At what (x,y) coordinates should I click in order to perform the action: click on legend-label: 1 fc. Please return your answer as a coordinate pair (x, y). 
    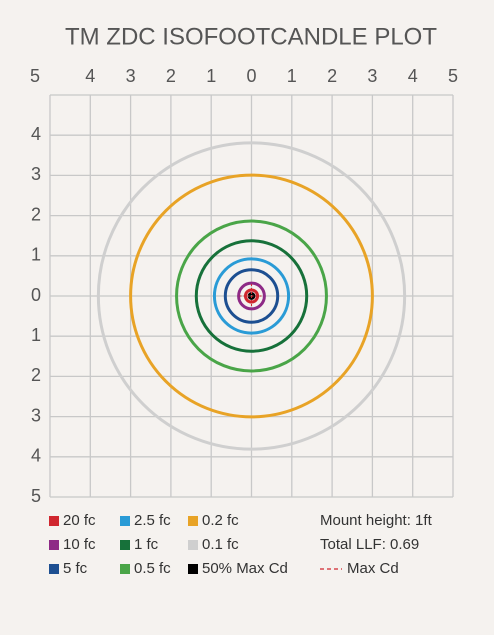
    Looking at the image, I should click on (146, 544).